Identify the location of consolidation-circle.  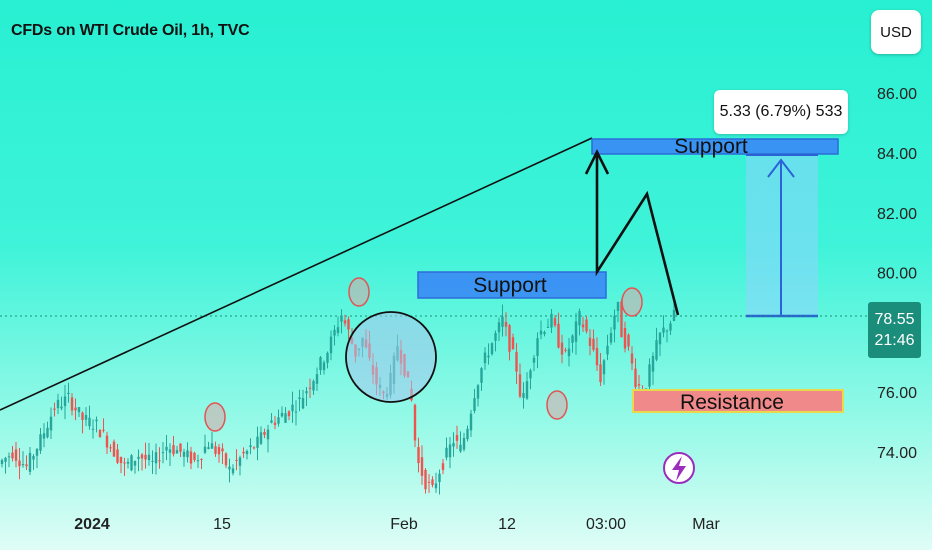
(391, 357).